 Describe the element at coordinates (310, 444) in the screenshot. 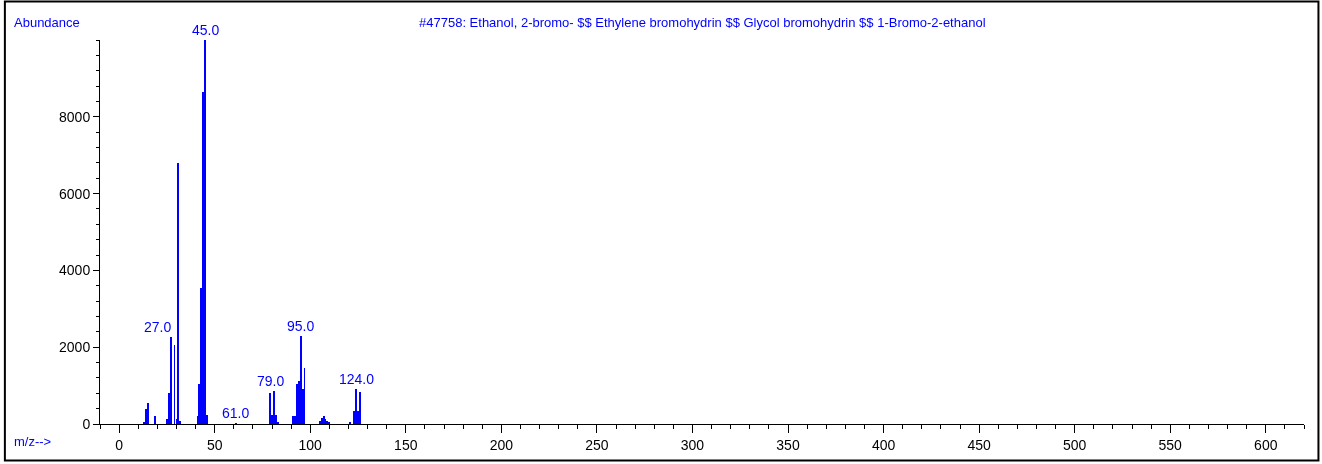

I see `x-tick-label: 100` at that location.